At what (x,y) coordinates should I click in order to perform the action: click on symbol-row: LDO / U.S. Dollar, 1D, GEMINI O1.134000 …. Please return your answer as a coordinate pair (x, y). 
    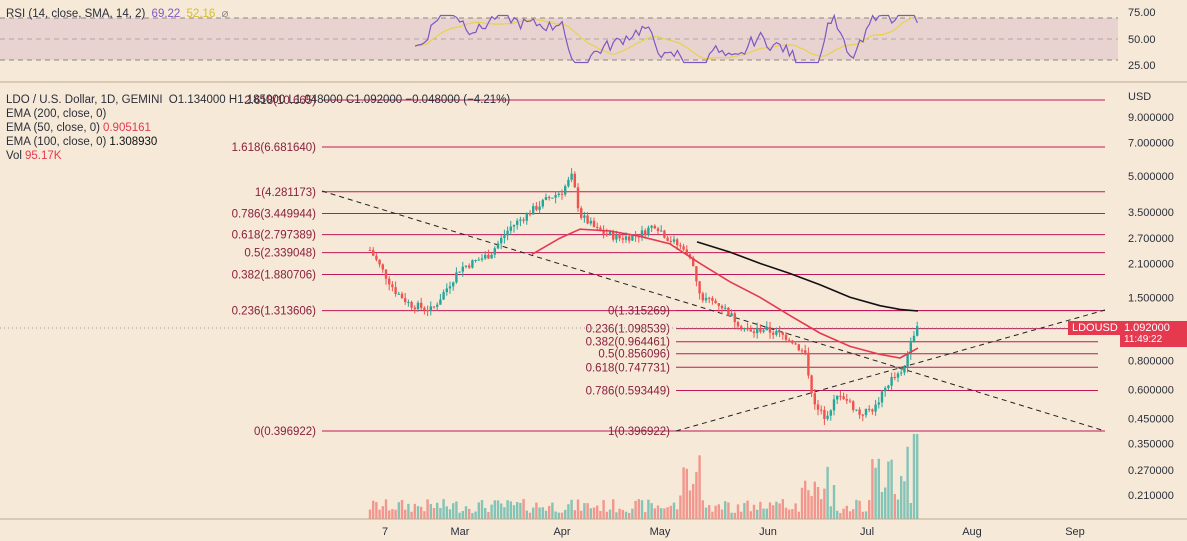
    Looking at the image, I should click on (258, 100).